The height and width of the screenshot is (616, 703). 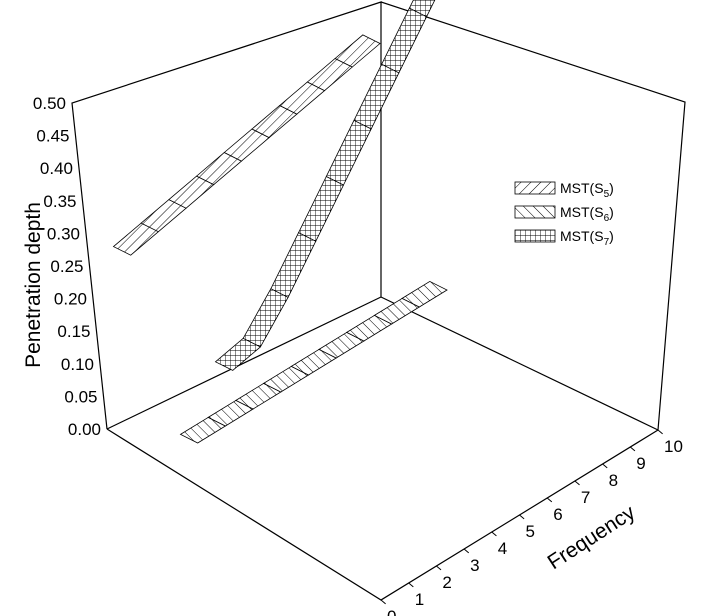 I want to click on y-tick-label: 0.05, so click(x=80, y=396).